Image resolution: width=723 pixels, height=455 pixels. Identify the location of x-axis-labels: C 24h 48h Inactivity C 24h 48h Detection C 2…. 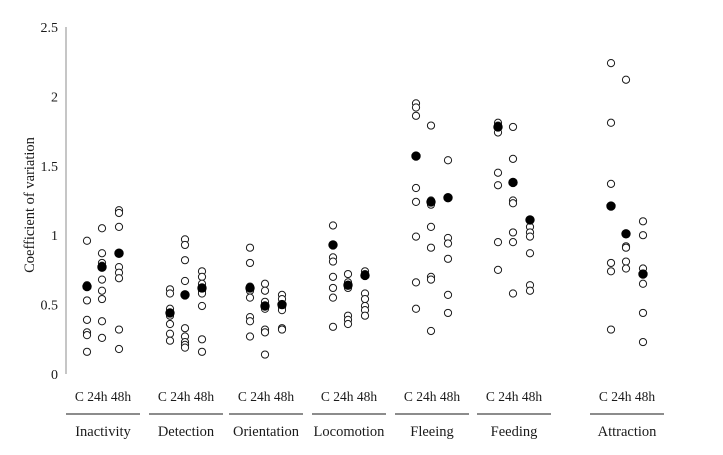
(365, 414).